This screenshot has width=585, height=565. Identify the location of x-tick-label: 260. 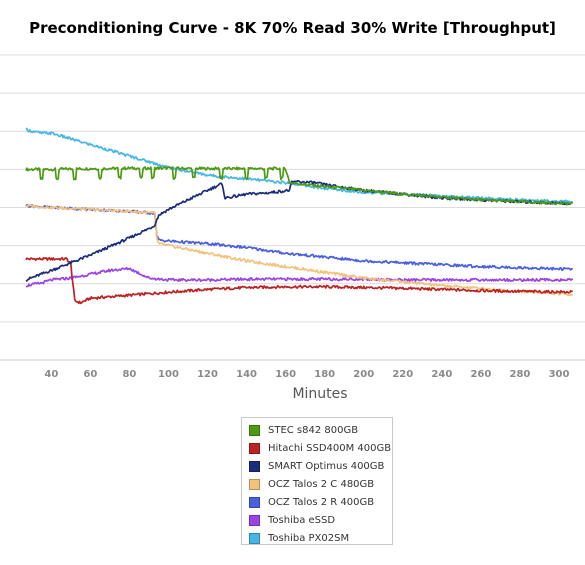
(480, 374).